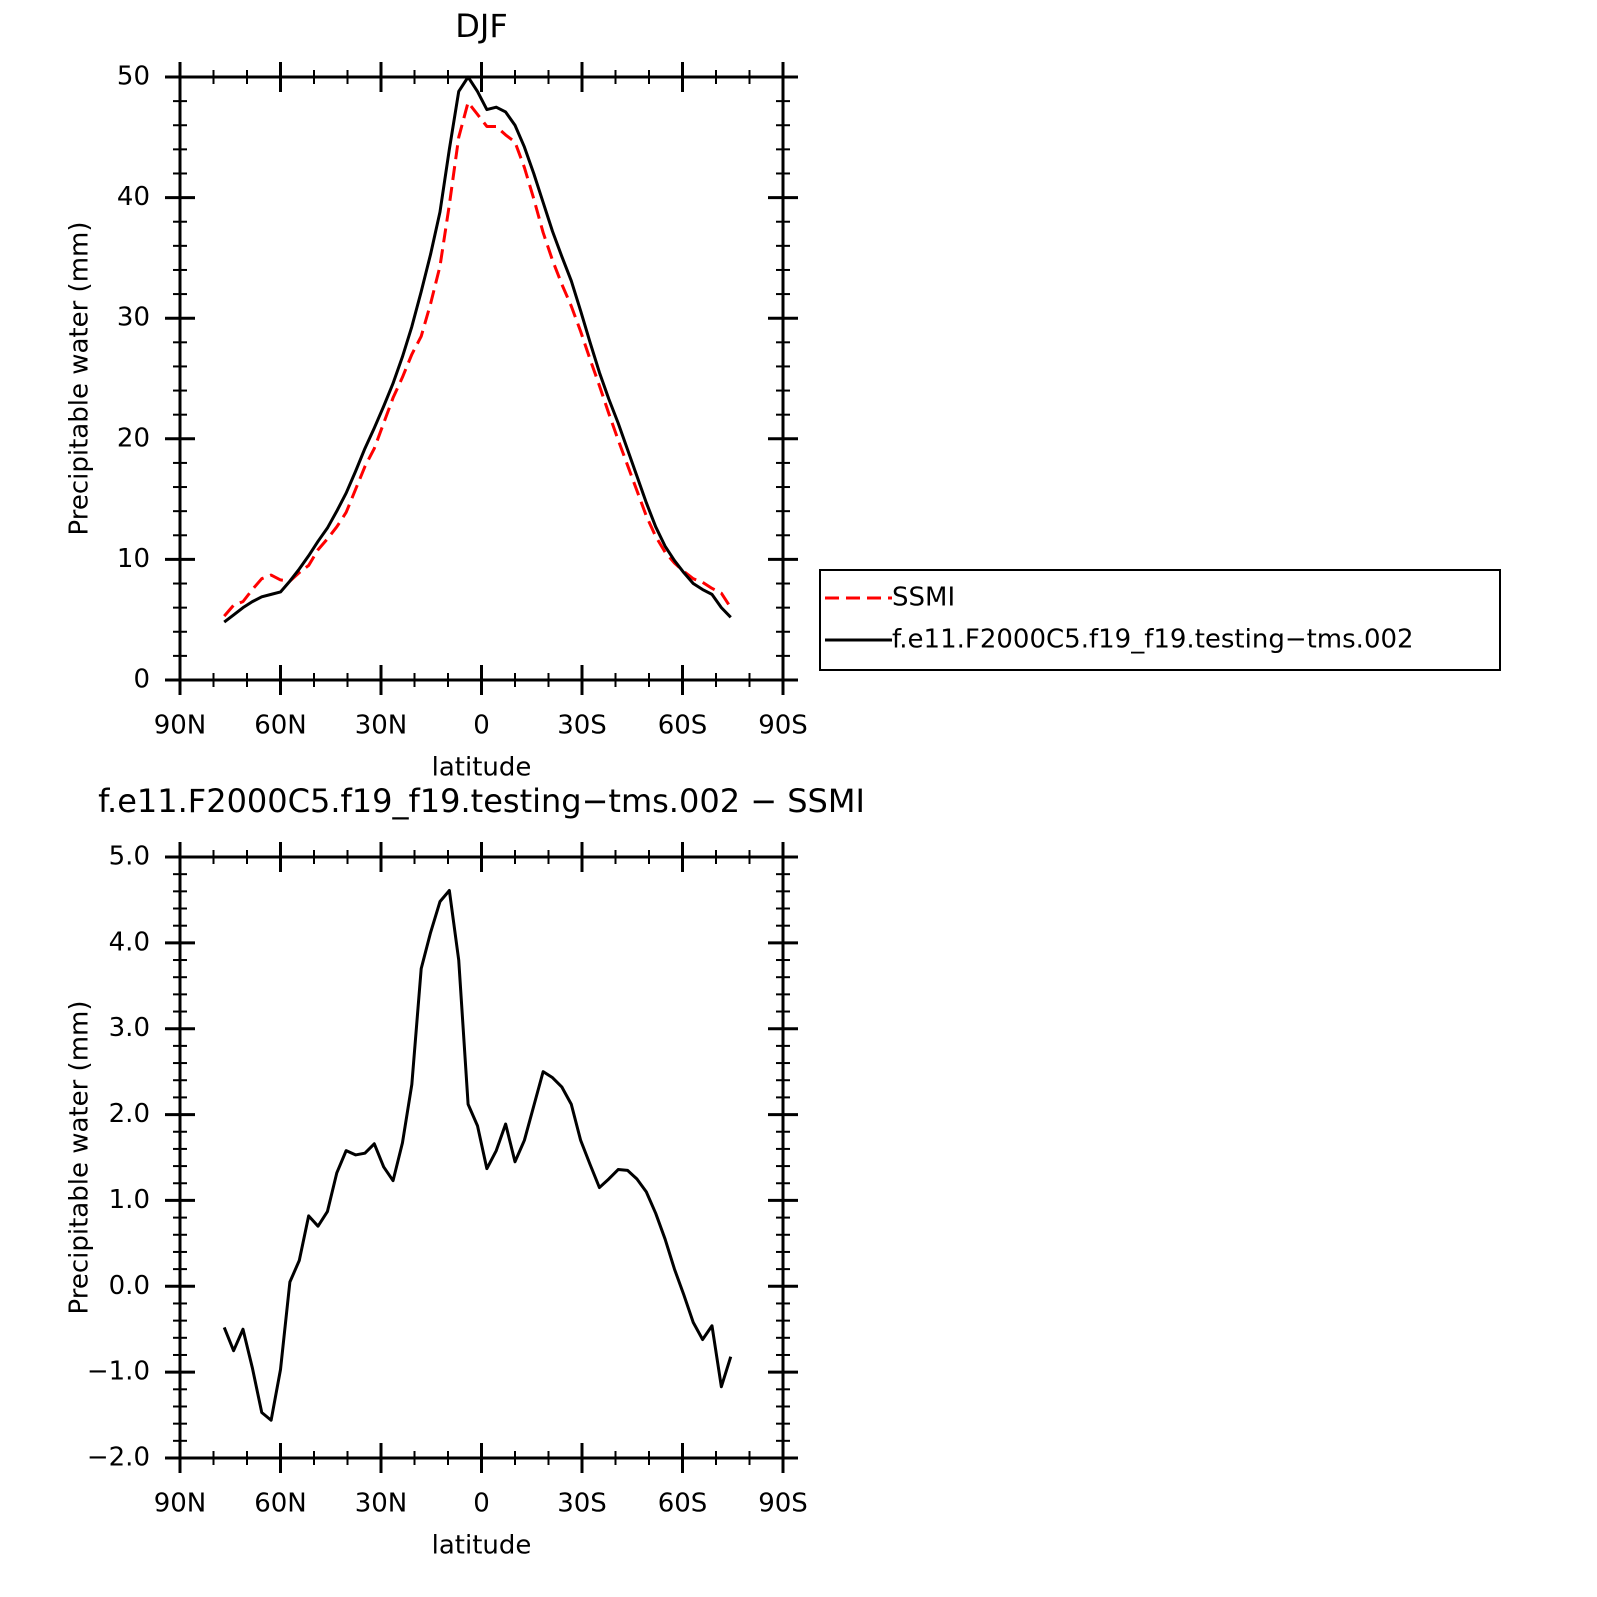 The height and width of the screenshot is (1597, 1597). Describe the element at coordinates (141, 680) in the screenshot. I see `y-tick-label: 0` at that location.